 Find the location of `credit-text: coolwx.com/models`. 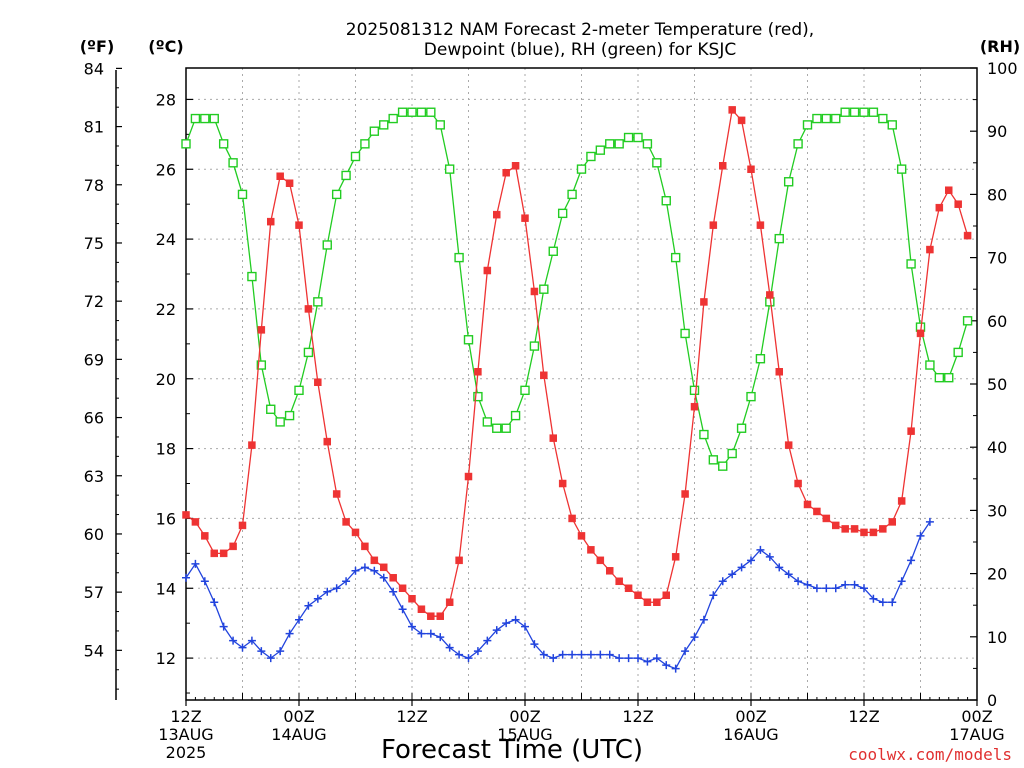

credit-text: coolwx.com/models is located at coordinates (930, 754).